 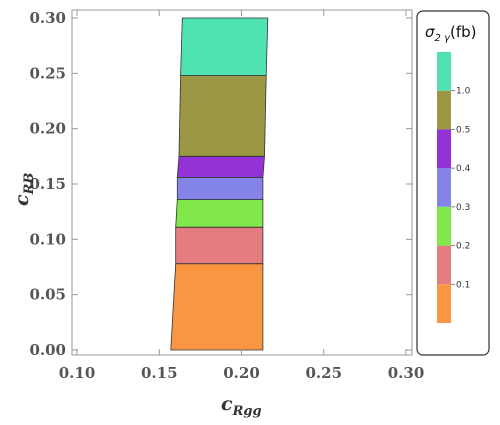 What do you see at coordinates (463, 92) in the screenshot?
I see `legend-label: 1.0` at bounding box center [463, 92].